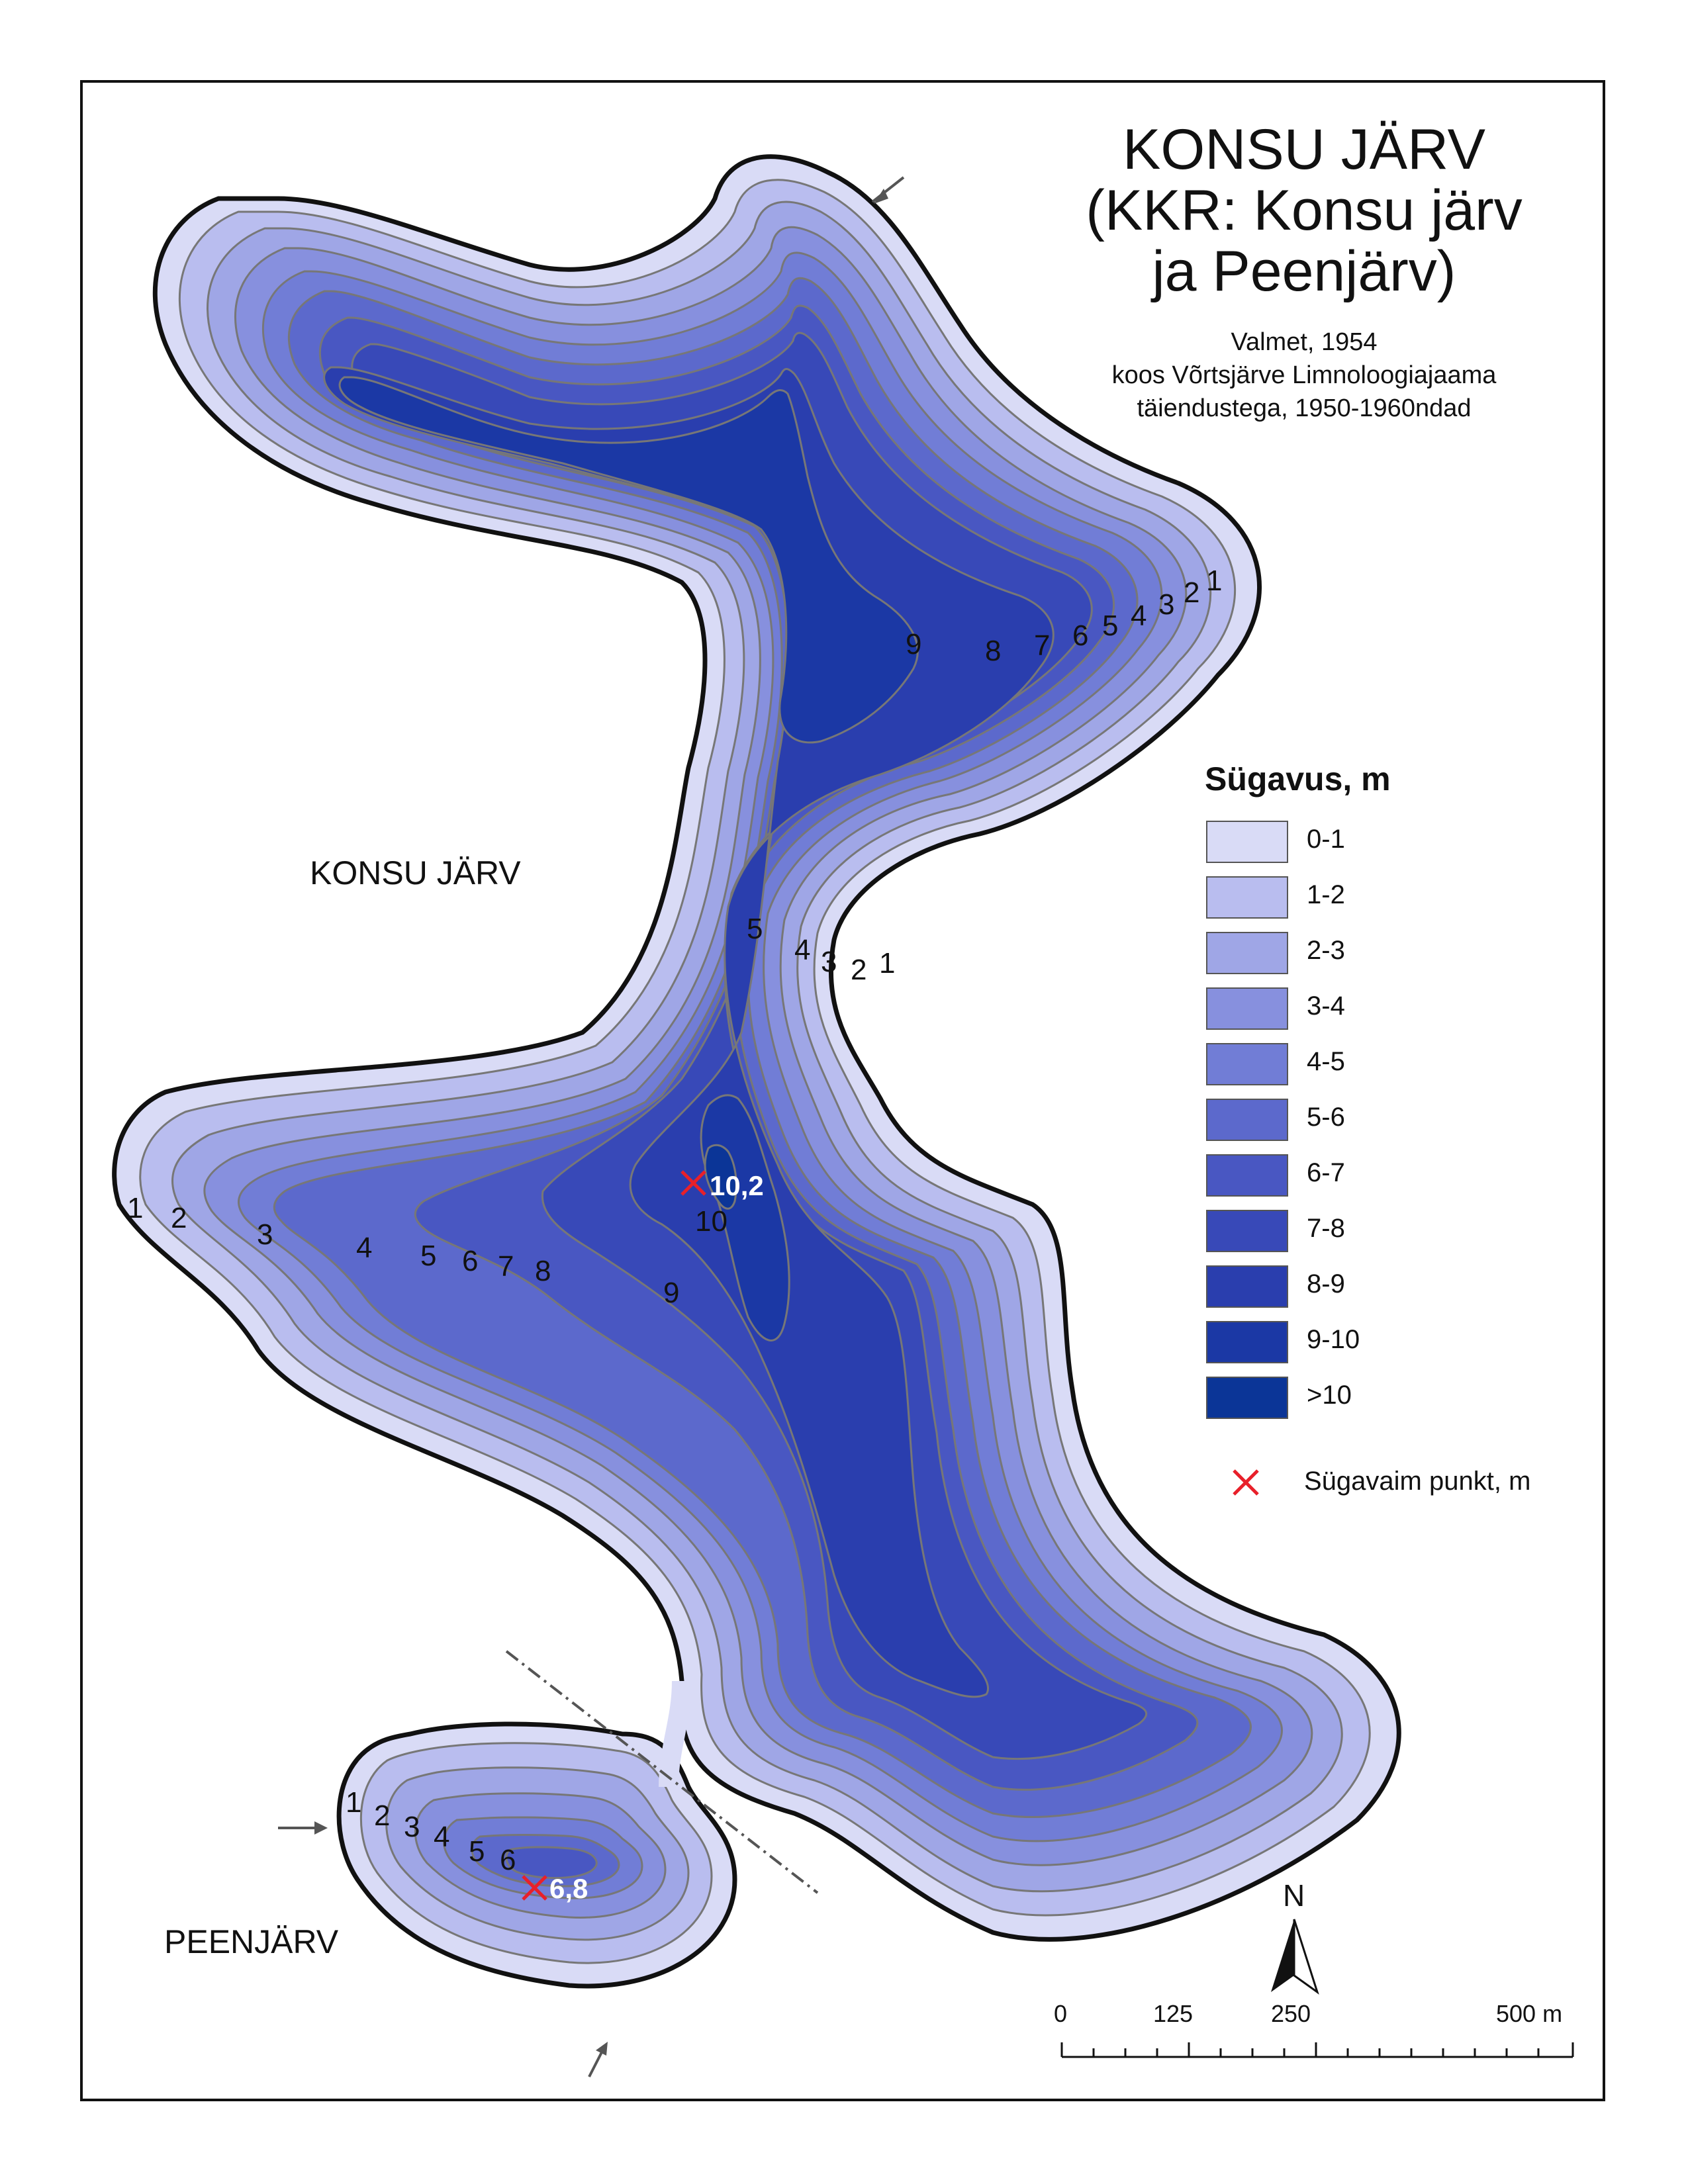  I want to click on deepest-value-peen: 6,8, so click(568, 1888).